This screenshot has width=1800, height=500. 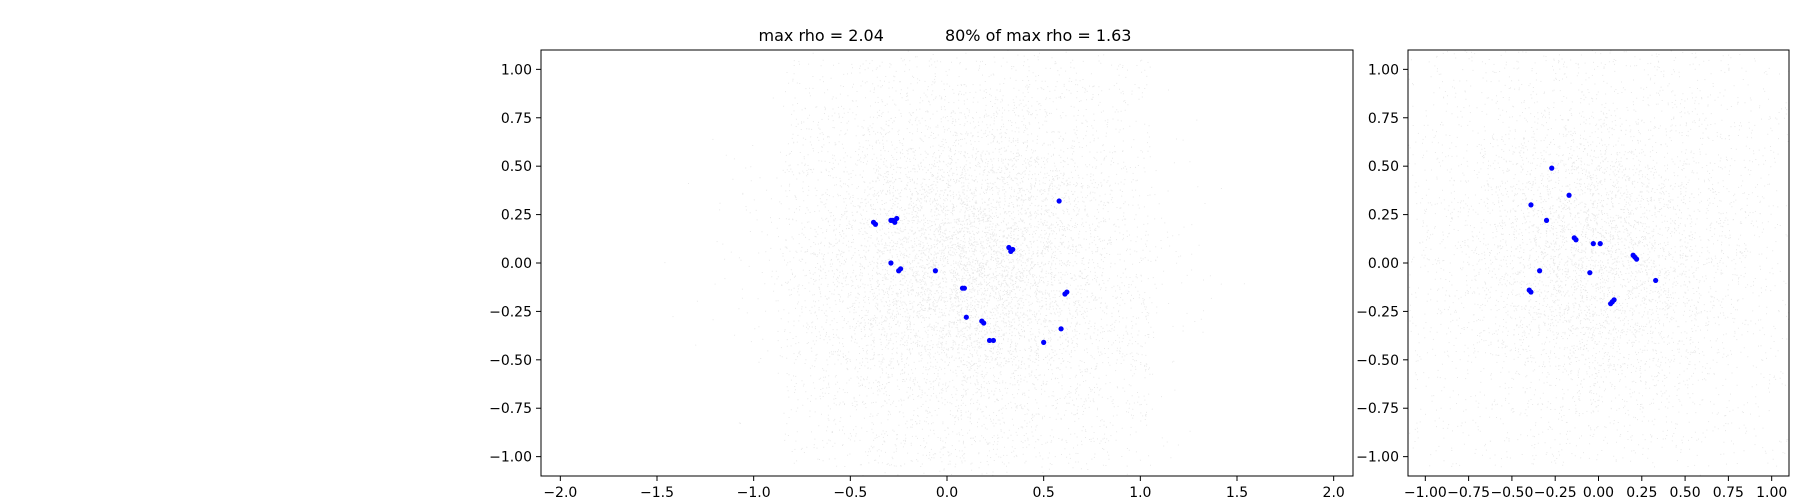 What do you see at coordinates (1598, 492) in the screenshot?
I see `x-tick-label: 0.00` at bounding box center [1598, 492].